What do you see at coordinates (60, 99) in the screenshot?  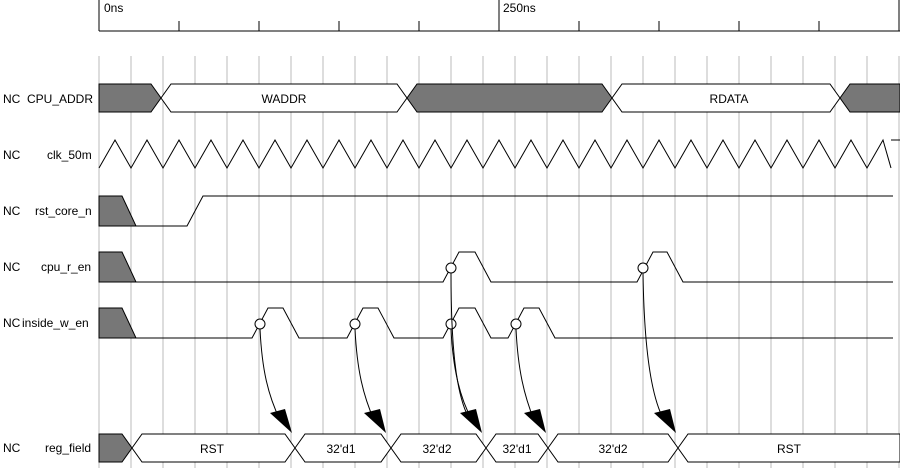 I see `signal-name-cpu-addr: CPU_ADDR` at bounding box center [60, 99].